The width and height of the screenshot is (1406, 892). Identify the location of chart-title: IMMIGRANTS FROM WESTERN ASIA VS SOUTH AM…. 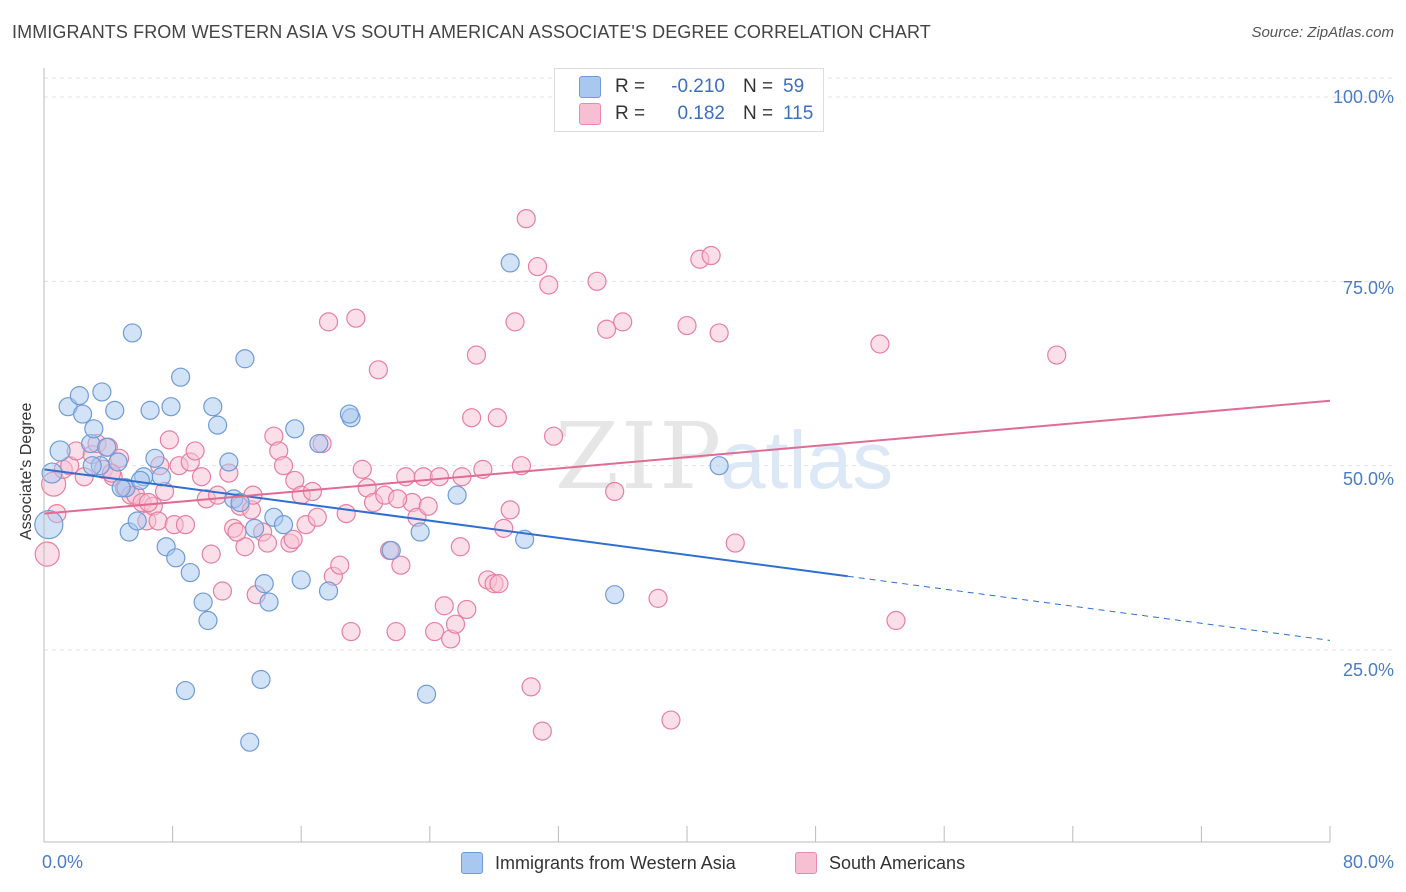
(471, 32).